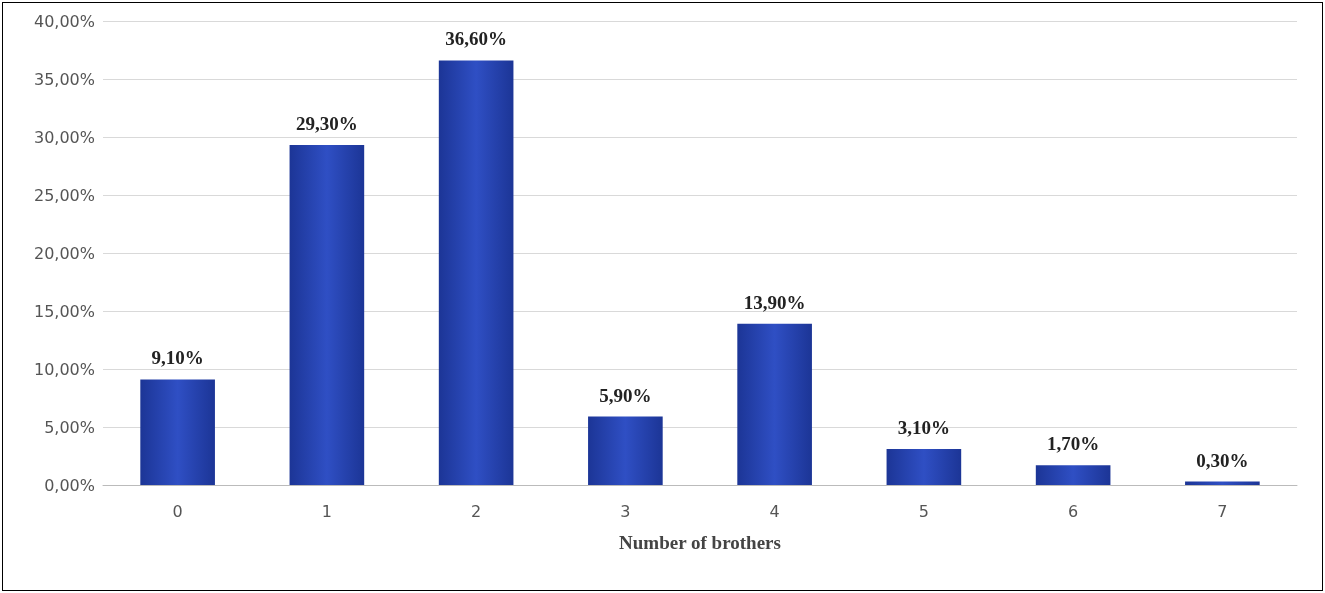 The height and width of the screenshot is (593, 1325). What do you see at coordinates (774, 302) in the screenshot?
I see `data-label: 13,90%` at bounding box center [774, 302].